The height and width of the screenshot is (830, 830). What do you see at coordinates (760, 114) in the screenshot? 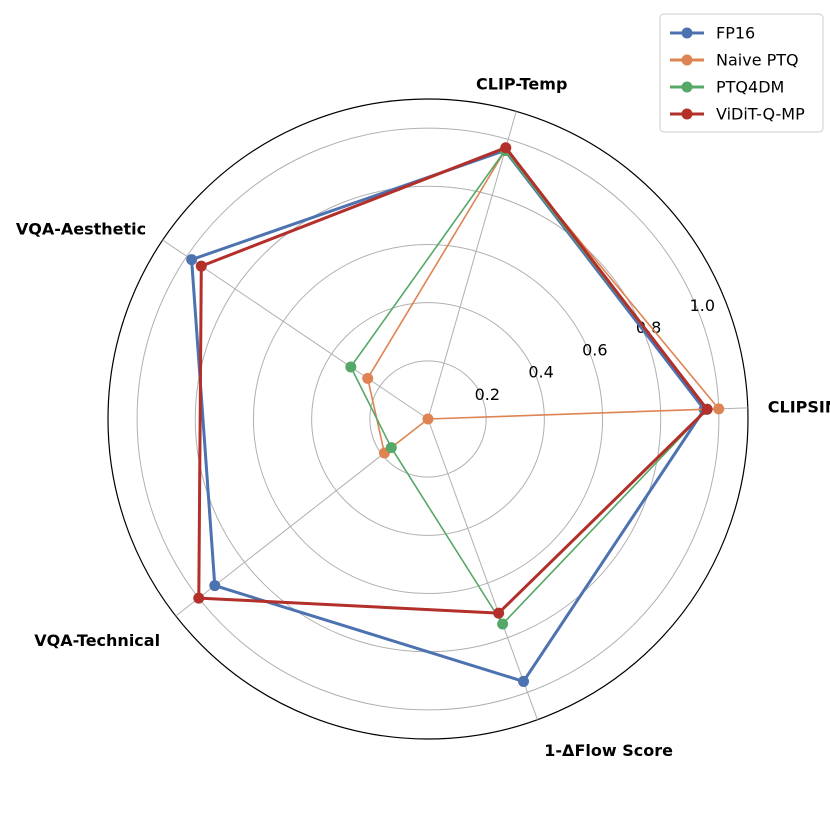
I see `legend-label-4: ViDiT-Q-MP` at bounding box center [760, 114].